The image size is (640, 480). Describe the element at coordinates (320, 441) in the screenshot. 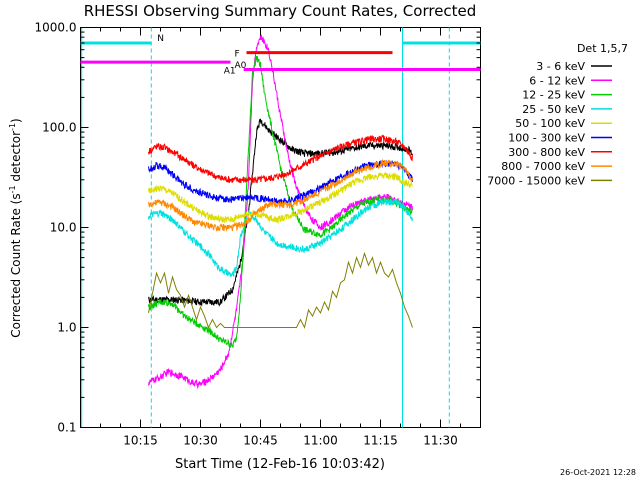

I see `x-tick-label-3: 11:00` at that location.